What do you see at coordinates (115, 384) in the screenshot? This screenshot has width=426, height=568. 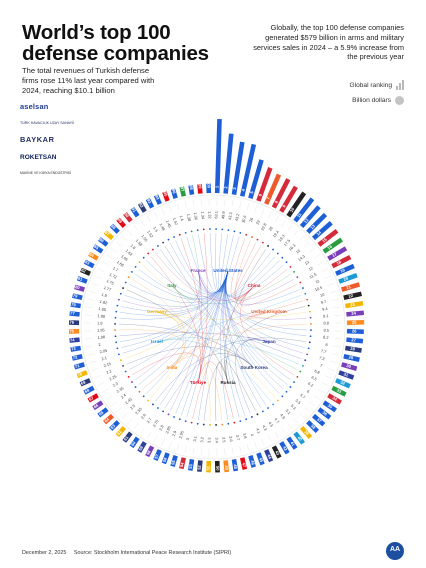 I see `value-label-67: 2.3` at bounding box center [115, 384].